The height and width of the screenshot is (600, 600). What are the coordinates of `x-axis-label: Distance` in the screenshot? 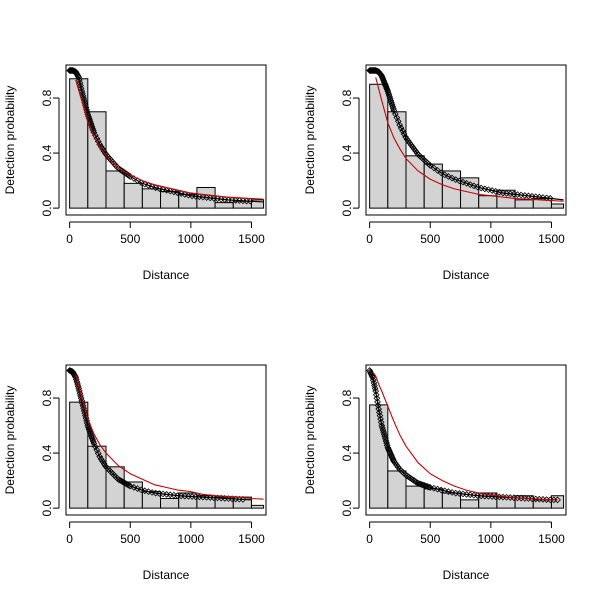 It's located at (166, 275).